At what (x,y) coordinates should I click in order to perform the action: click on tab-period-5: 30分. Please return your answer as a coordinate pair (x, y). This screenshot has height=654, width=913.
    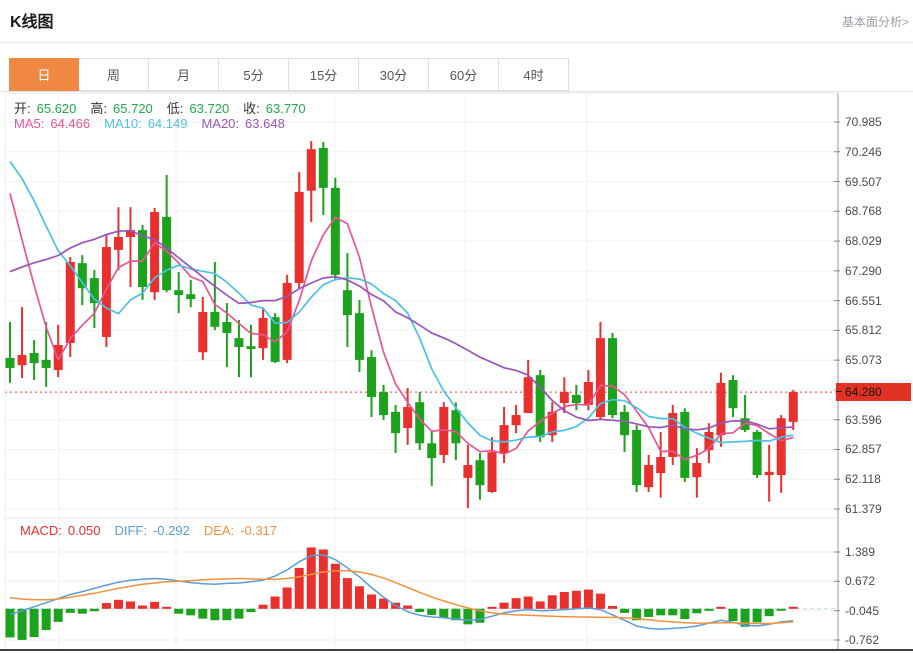
    Looking at the image, I should click on (394, 74).